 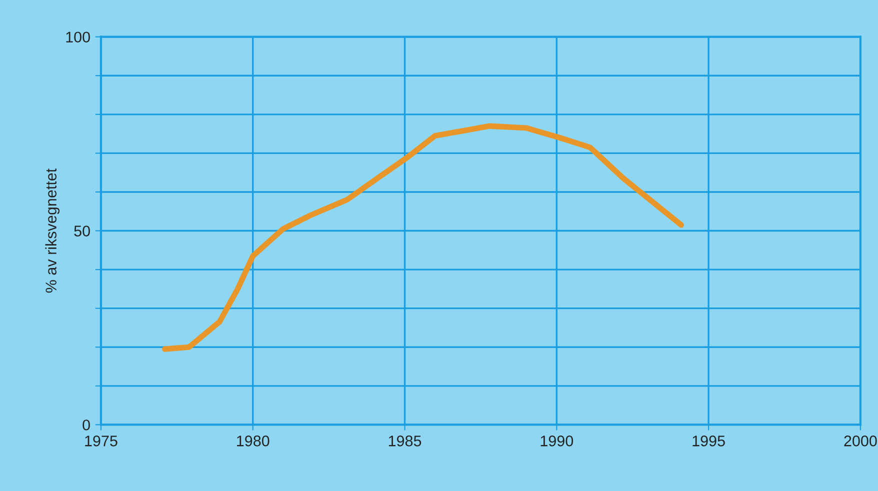 I want to click on y-tick-label: 50, so click(x=82, y=231).